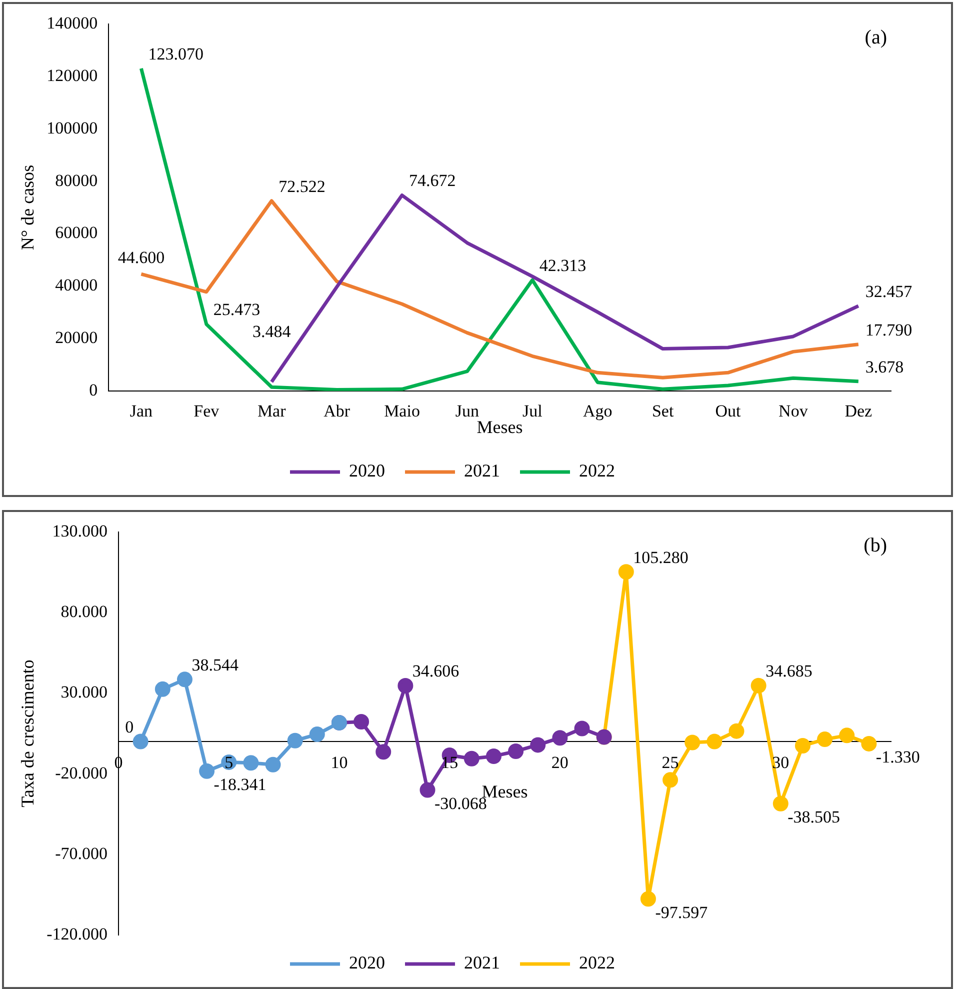 This screenshot has height=989, width=955. Describe the element at coordinates (663, 411) in the screenshot. I see `x-tick-label: Set` at that location.